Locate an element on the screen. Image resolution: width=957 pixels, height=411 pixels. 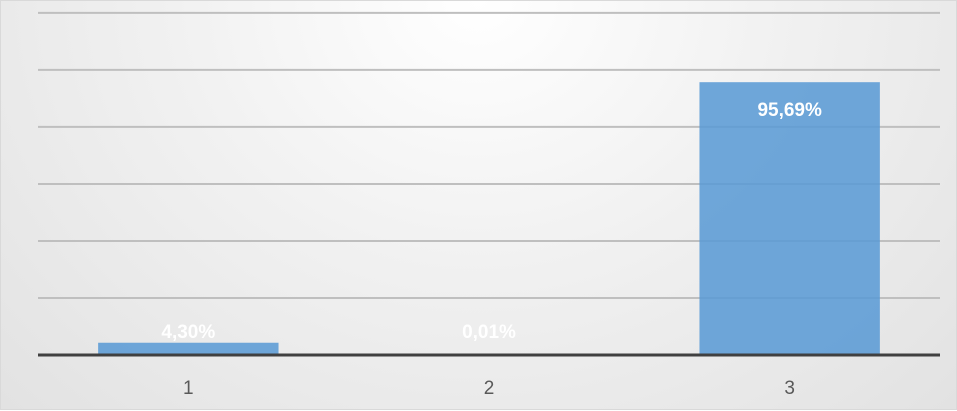
data-label-2: 0,01% is located at coordinates (489, 332).